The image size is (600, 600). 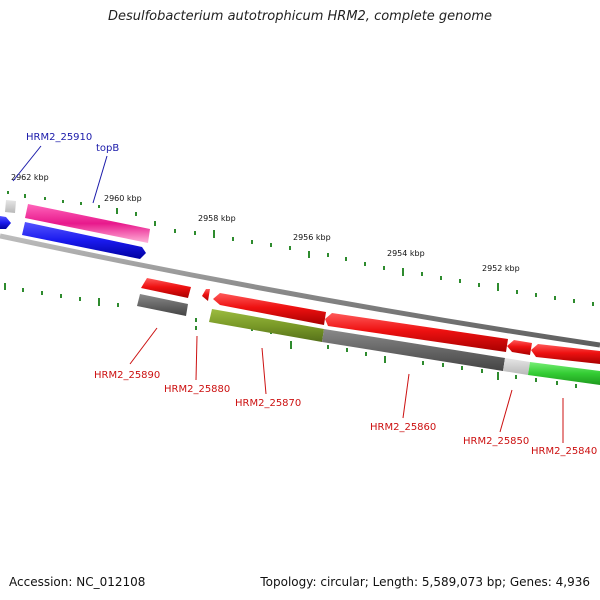 I want to click on feature-hrm2-25870-cds, so click(x=266, y=325).